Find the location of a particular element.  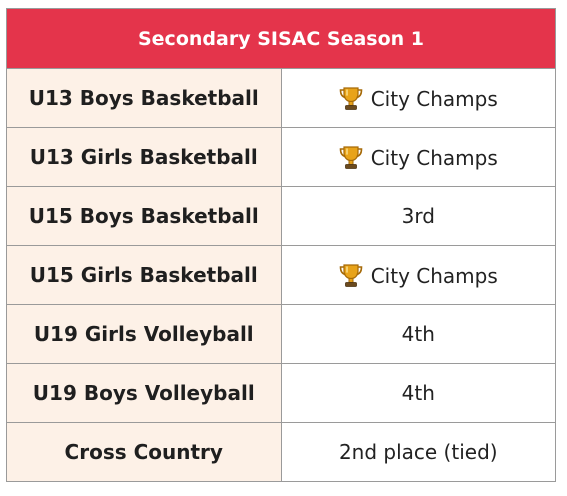

table-row: U15 Girls Basketball City Champs is located at coordinates (281, 275).